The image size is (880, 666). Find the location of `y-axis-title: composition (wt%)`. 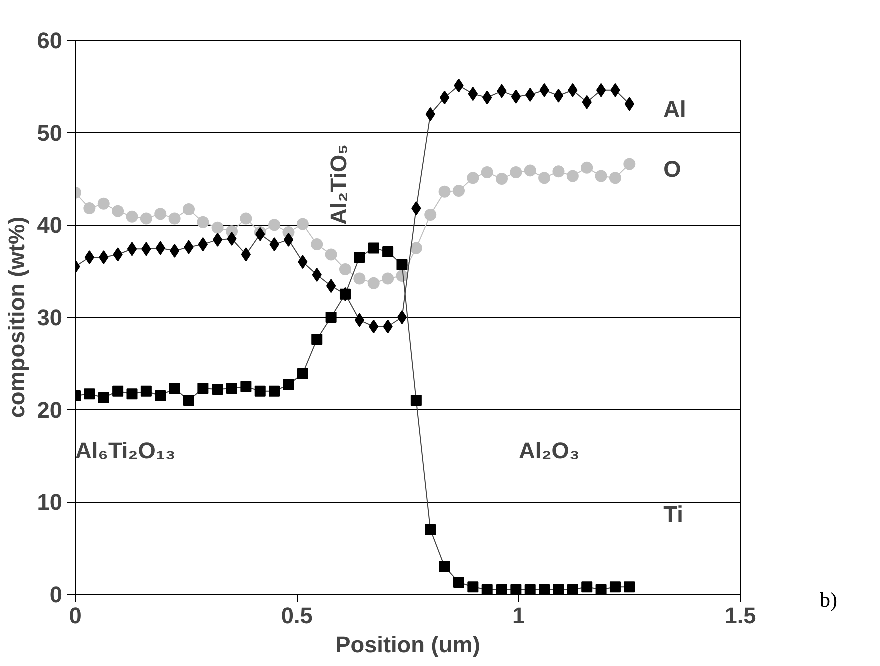

y-axis-title: composition (wt%) is located at coordinates (16, 317).